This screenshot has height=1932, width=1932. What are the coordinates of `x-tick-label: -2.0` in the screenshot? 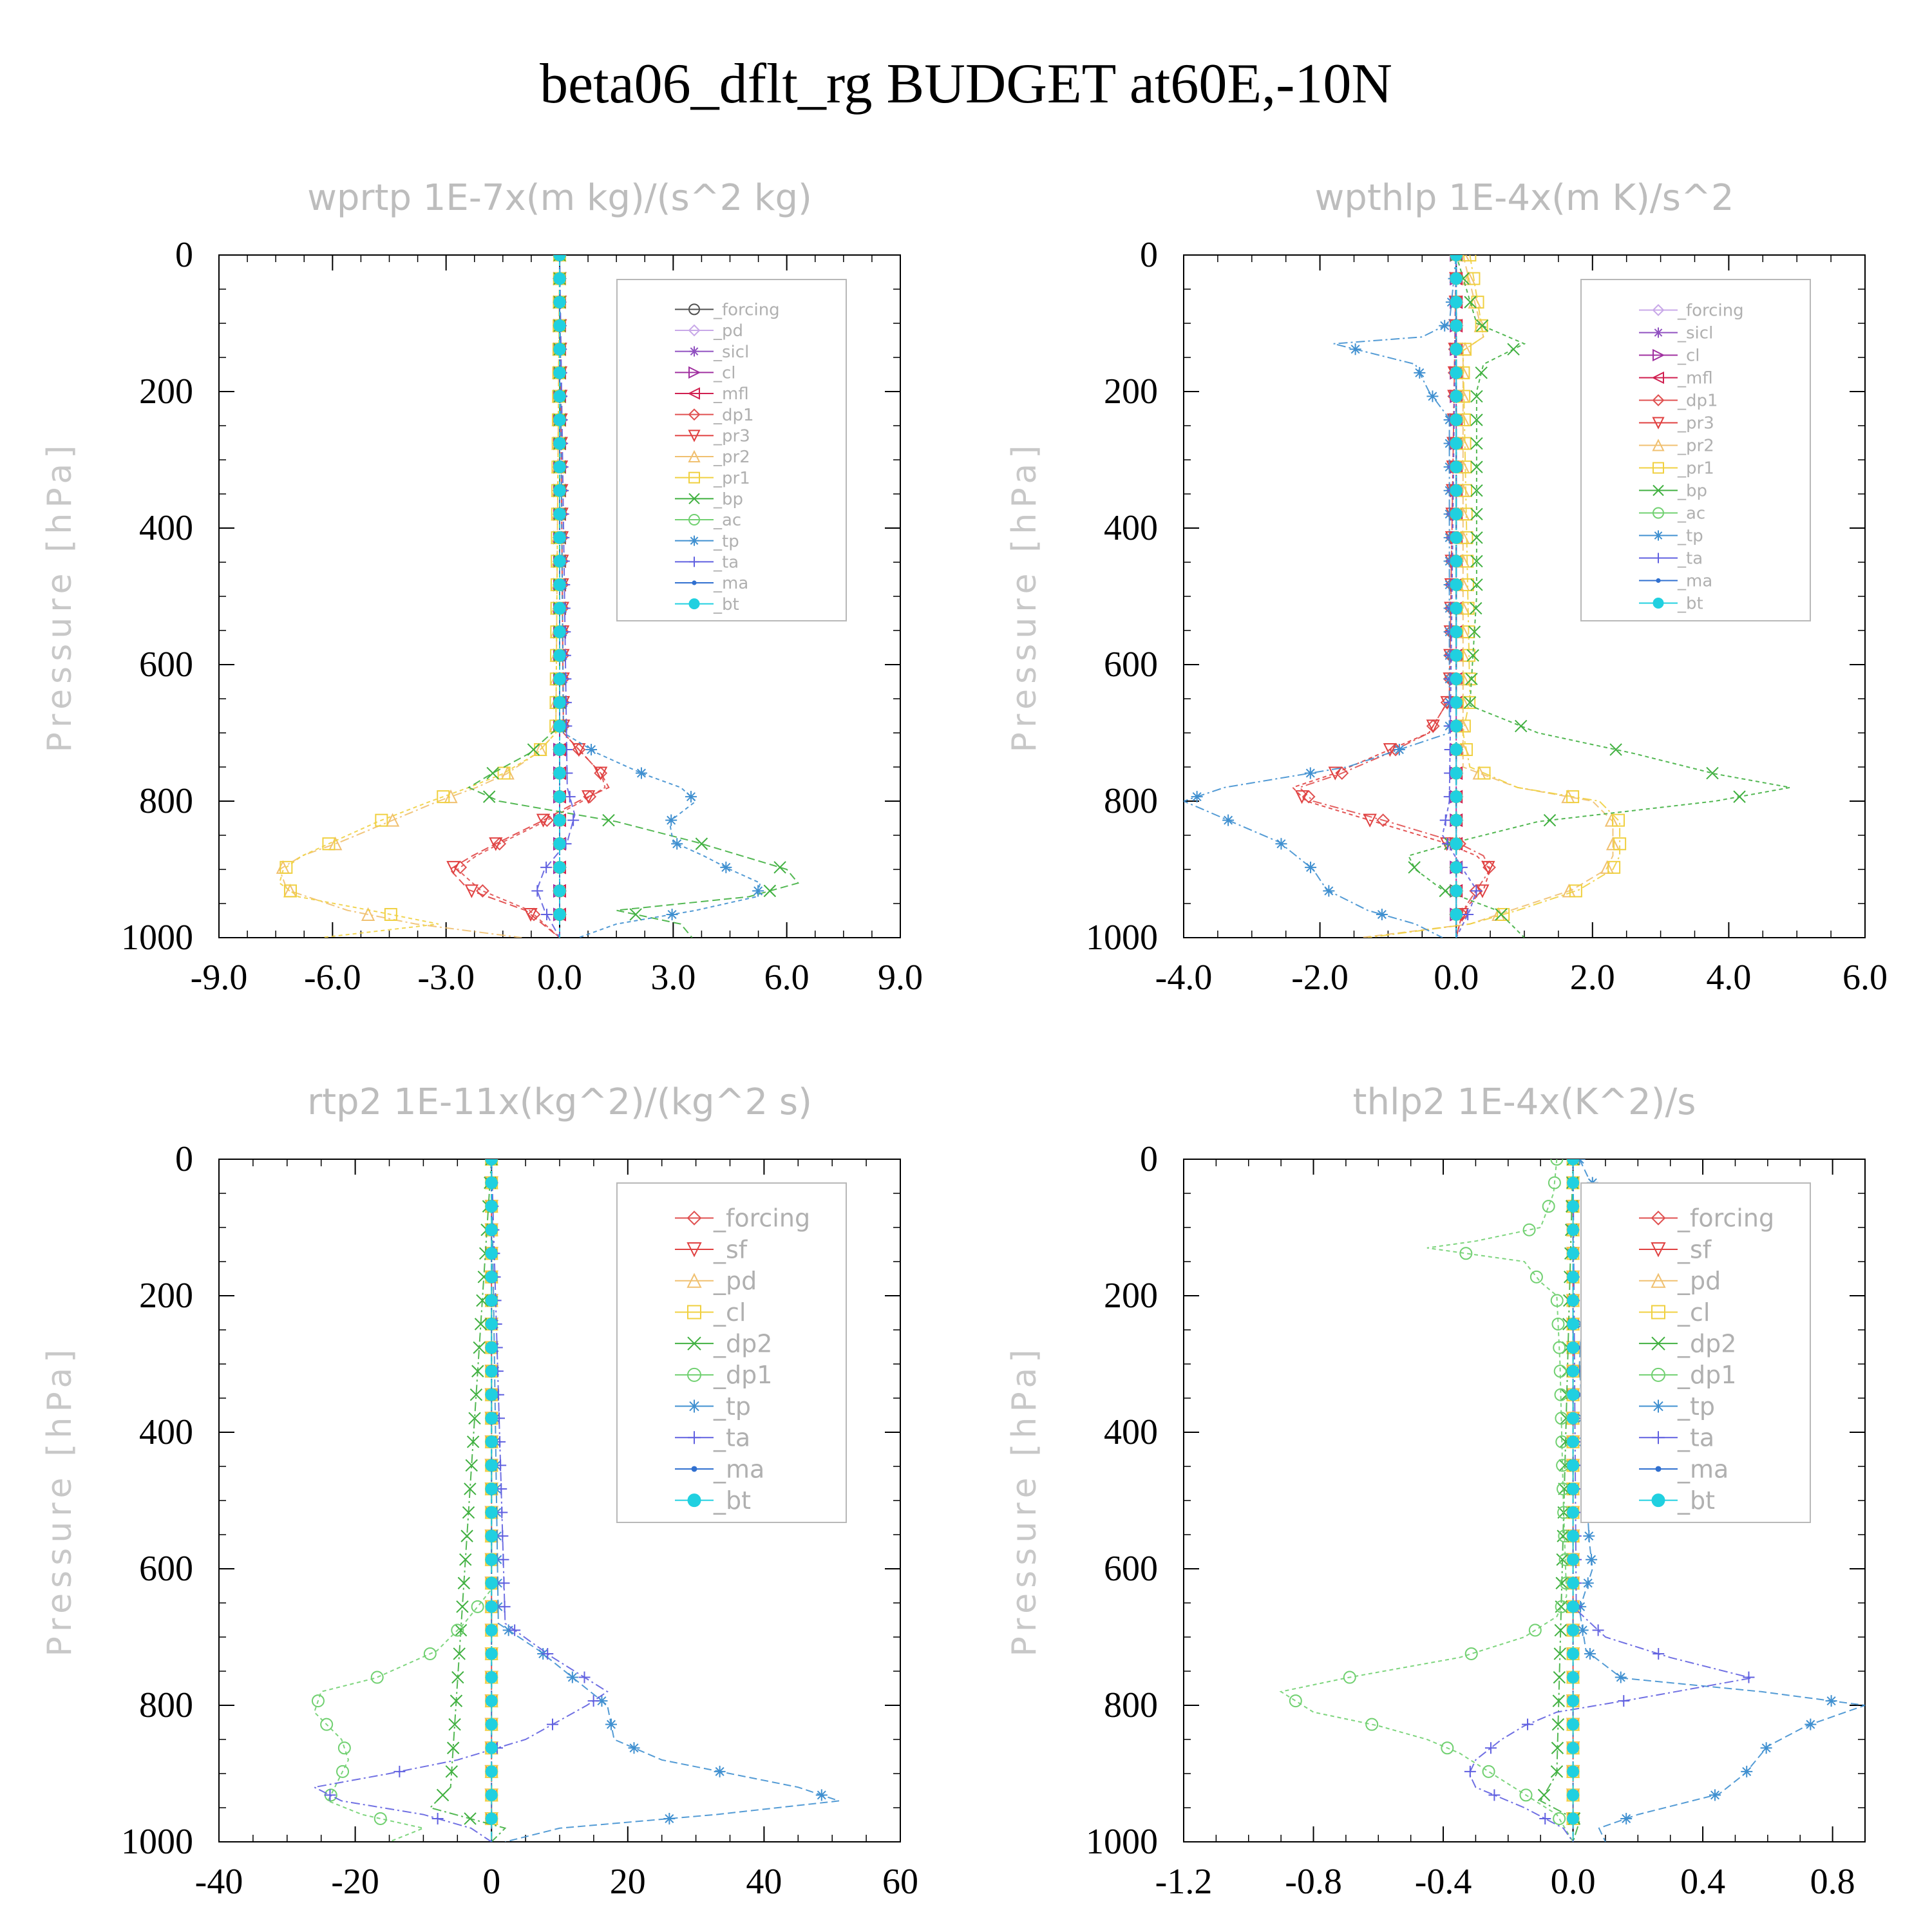 It's located at (1320, 978).